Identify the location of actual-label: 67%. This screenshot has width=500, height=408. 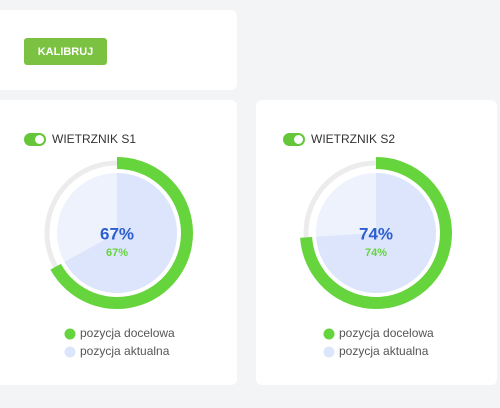
(117, 233).